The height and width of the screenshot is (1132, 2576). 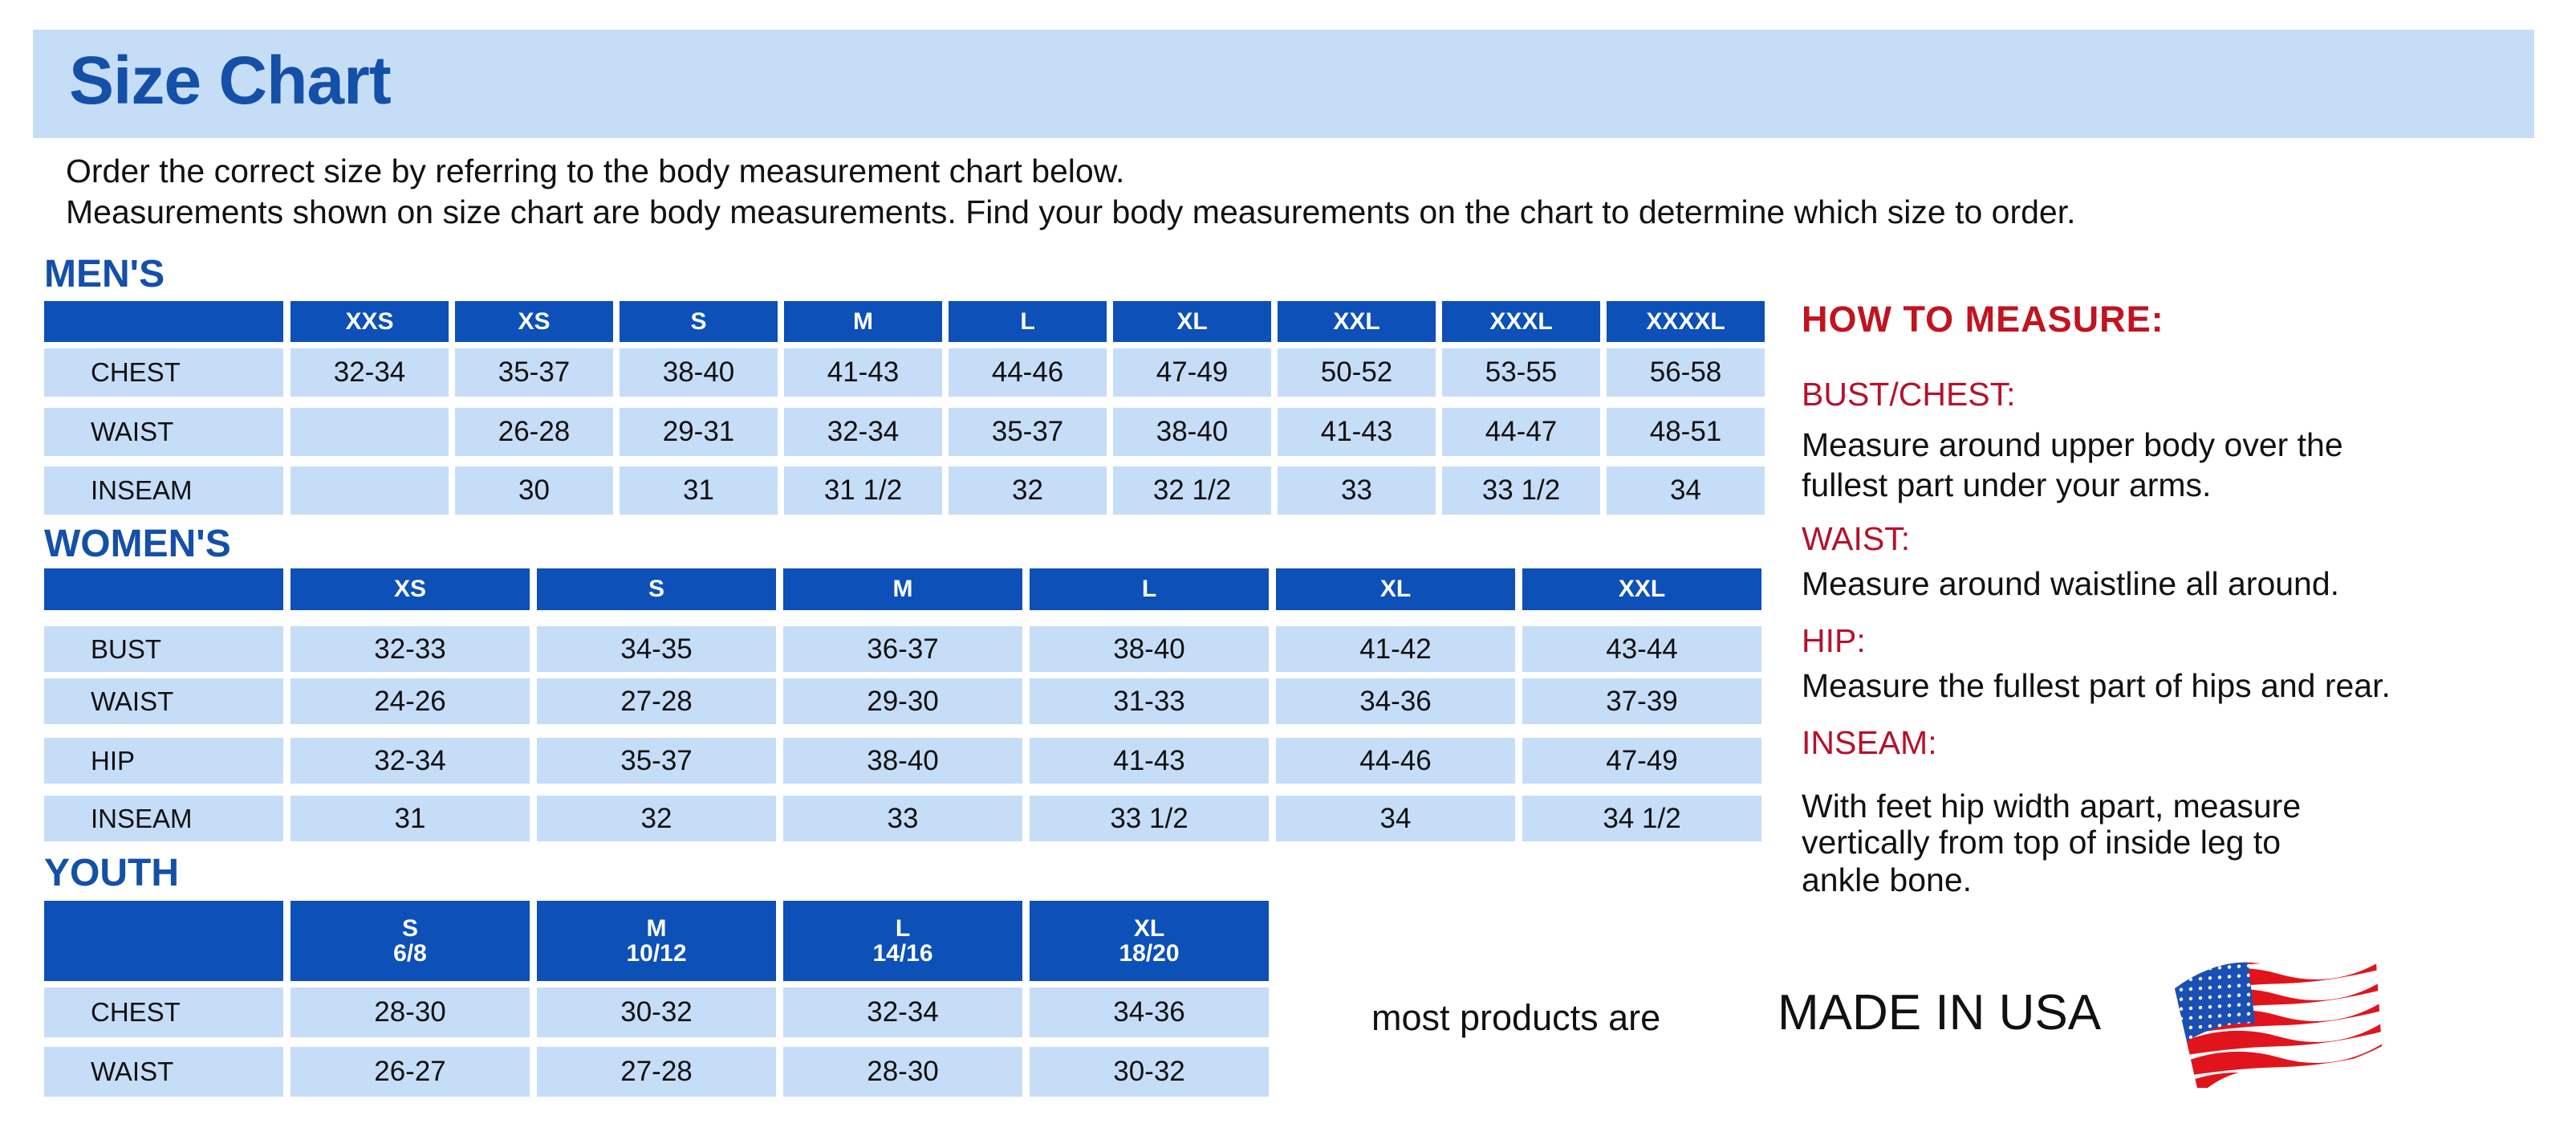 What do you see at coordinates (1521, 432) in the screenshot?
I see `table-cell: 44-47` at bounding box center [1521, 432].